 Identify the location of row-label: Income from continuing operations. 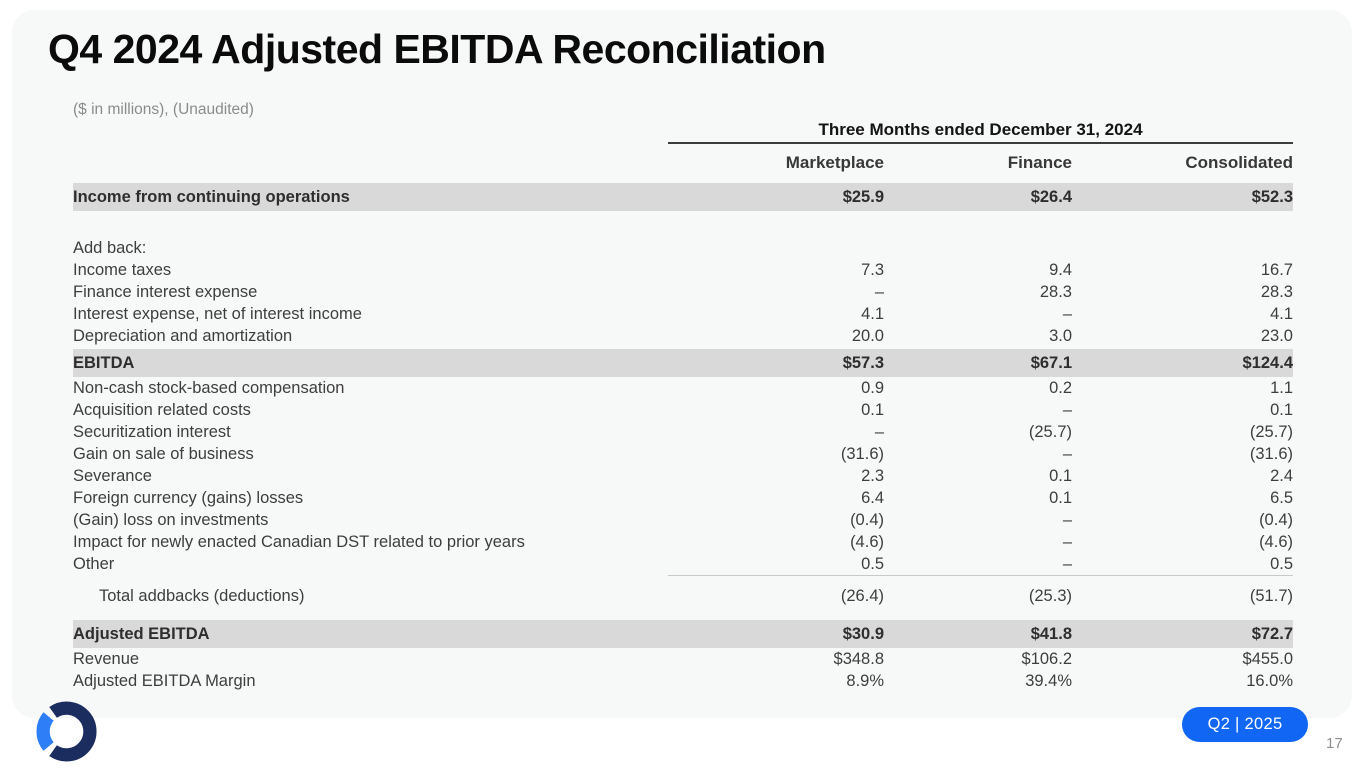
(211, 196).